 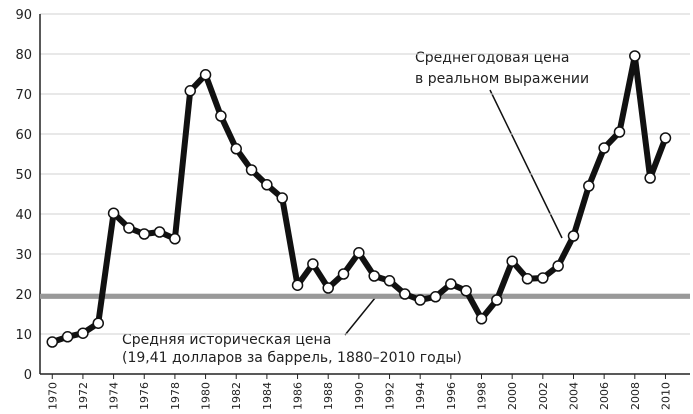 What do you see at coordinates (635, 396) in the screenshot?
I see `x-tick-label: 2008` at bounding box center [635, 396].